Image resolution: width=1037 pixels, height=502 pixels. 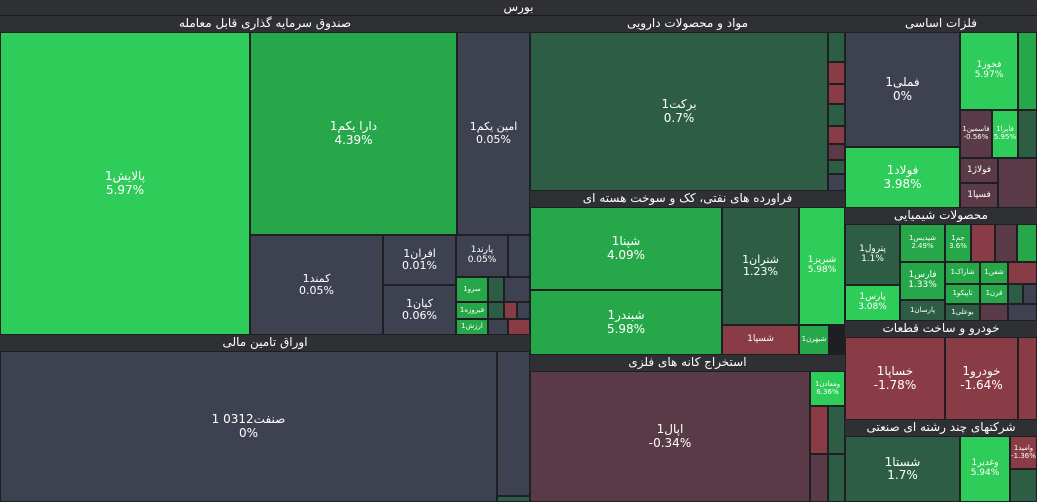 What do you see at coordinates (902, 461) in the screenshot?
I see `stock-symbol: شستا1` at bounding box center [902, 461].